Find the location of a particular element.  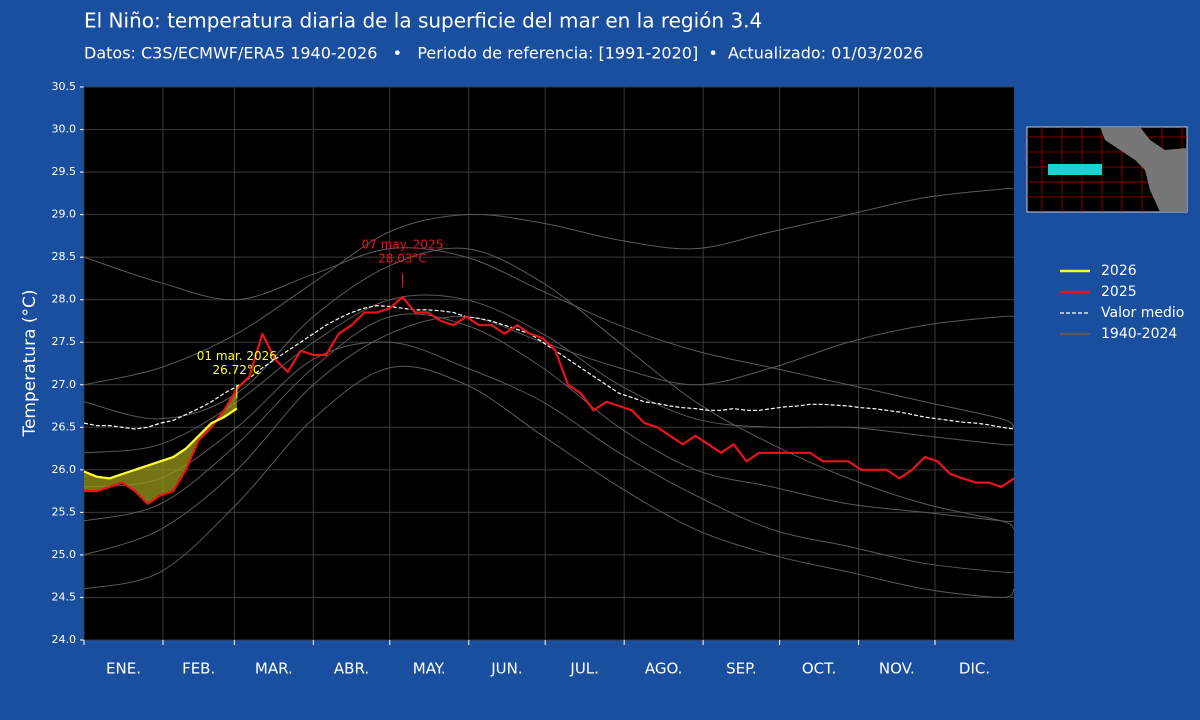

annotation-value: 26.72°C is located at coordinates (237, 370).